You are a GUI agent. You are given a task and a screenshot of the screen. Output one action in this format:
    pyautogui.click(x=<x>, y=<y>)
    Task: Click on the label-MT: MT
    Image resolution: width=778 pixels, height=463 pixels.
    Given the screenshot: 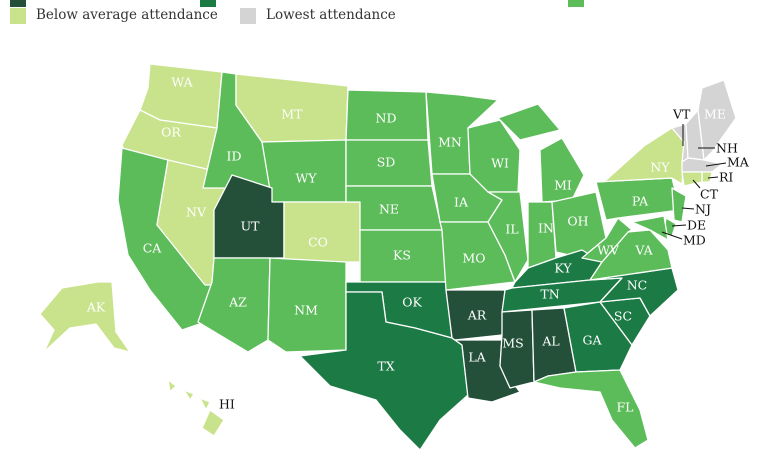 What is the action you would take?
    pyautogui.click(x=292, y=114)
    